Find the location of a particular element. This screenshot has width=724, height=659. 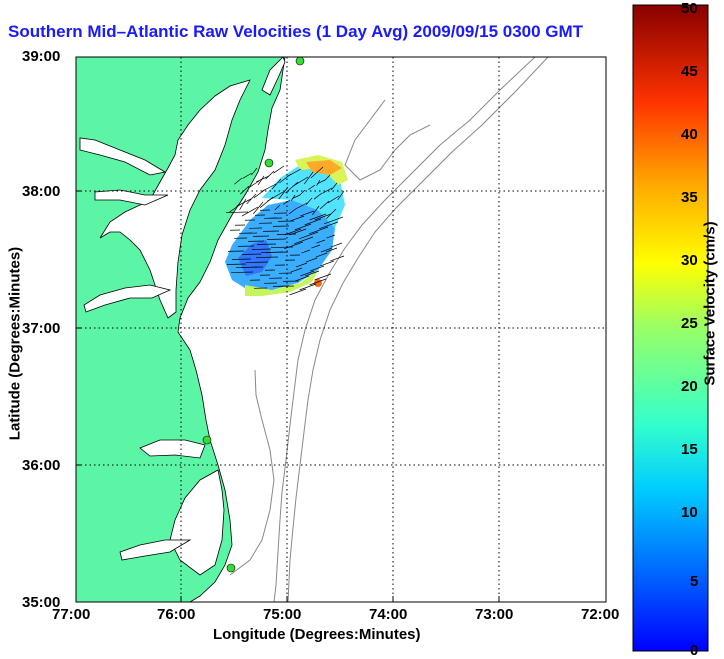

lat-tick-label: 37:00 is located at coordinates (41, 328).